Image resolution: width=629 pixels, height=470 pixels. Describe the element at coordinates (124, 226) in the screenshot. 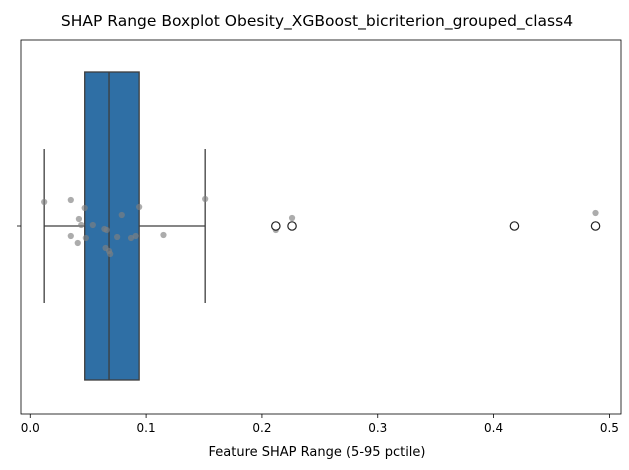

I see `whiskers` at that location.